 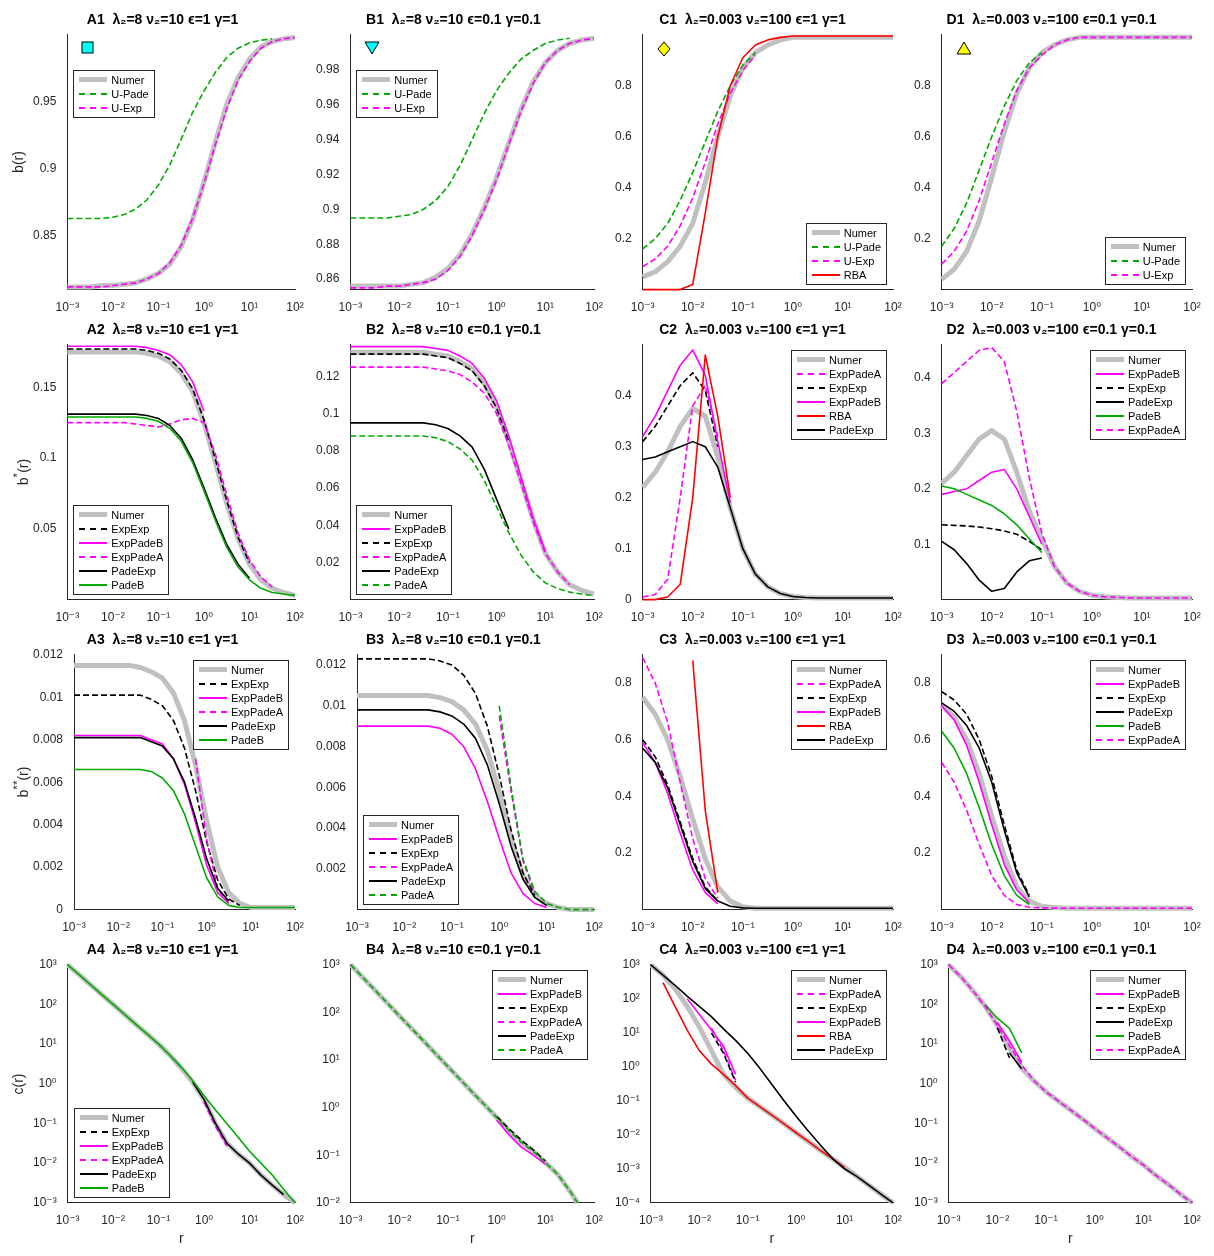 I want to click on y-tick-label: 0.88, so click(x=328, y=243).